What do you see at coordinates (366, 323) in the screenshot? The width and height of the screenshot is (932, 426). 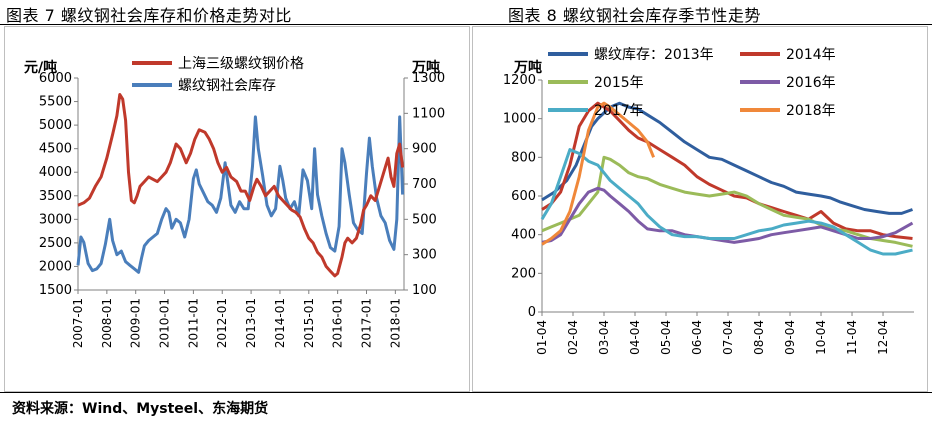 I see `x-tick-label: 2017-01` at bounding box center [366, 323].